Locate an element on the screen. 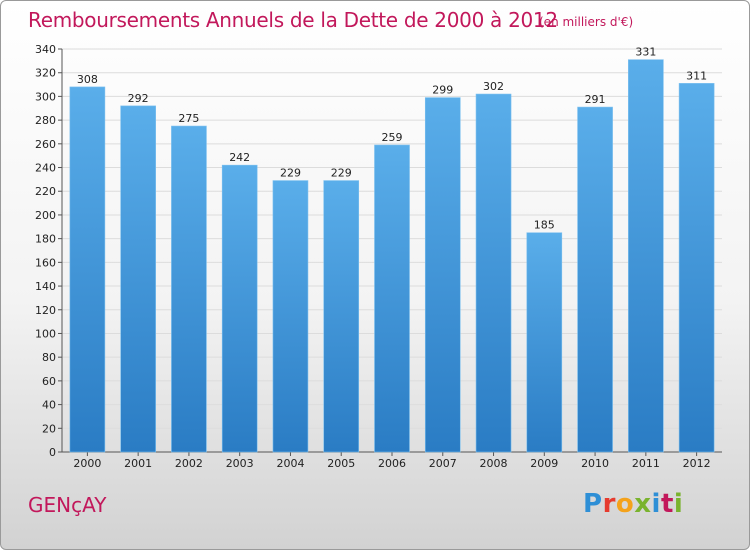 The image size is (750, 550). data-label: 259 is located at coordinates (392, 137).